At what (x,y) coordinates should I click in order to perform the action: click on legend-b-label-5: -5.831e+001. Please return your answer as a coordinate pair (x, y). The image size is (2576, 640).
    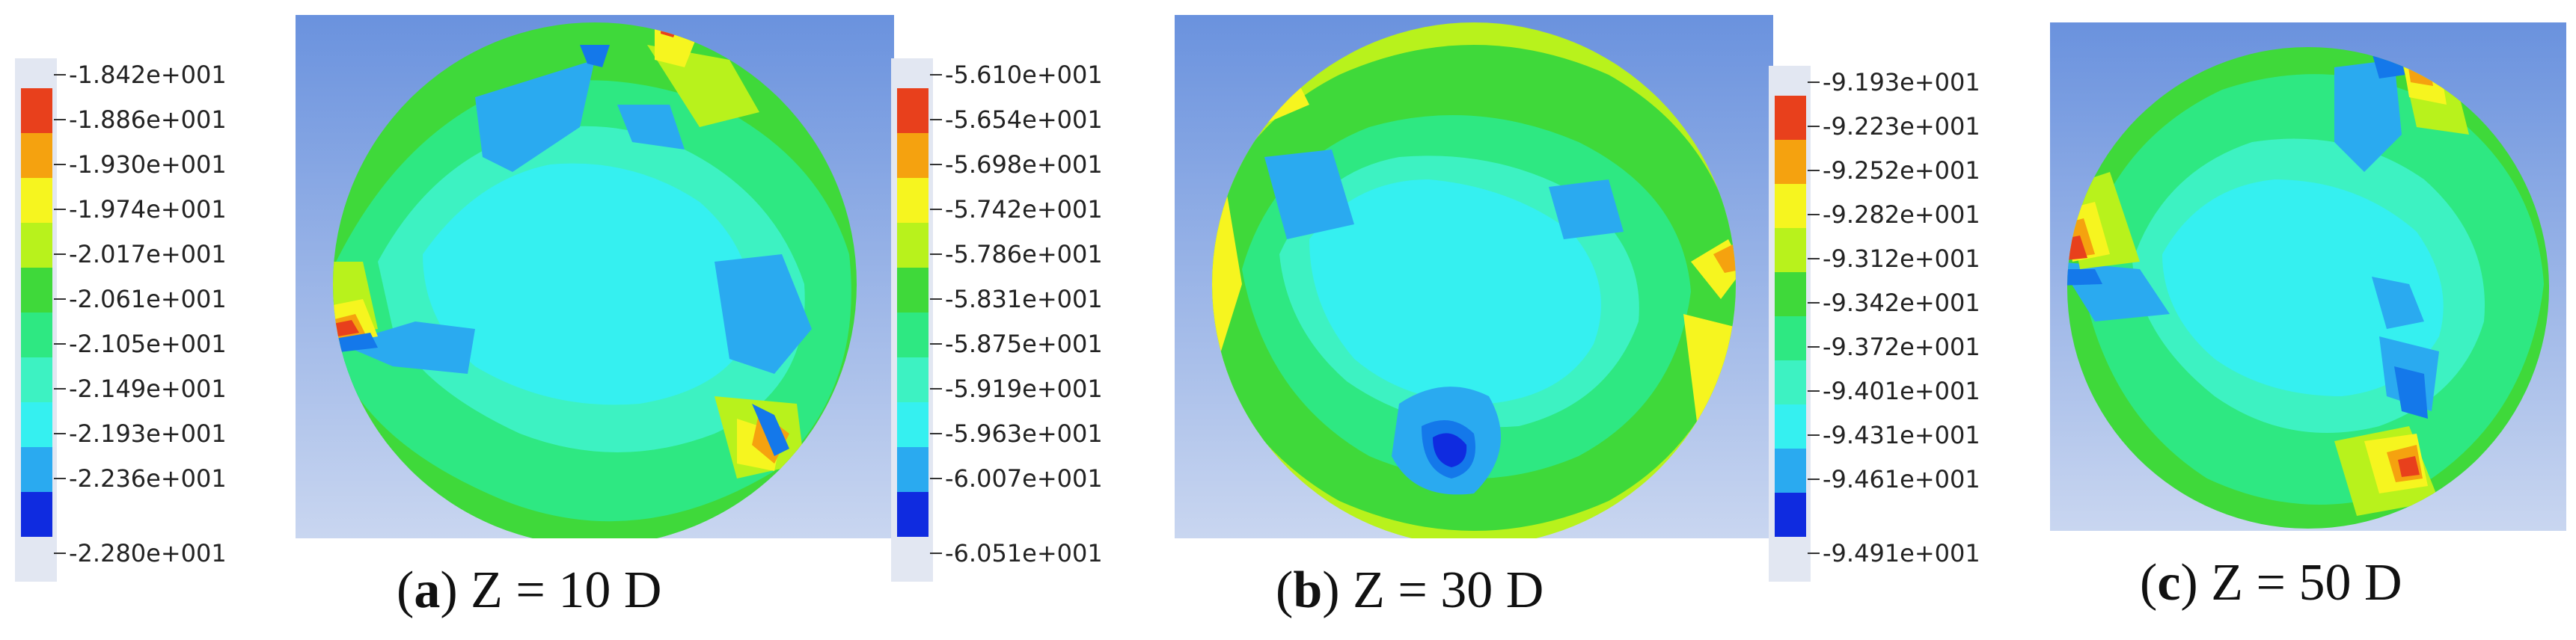
    Looking at the image, I should click on (1024, 299).